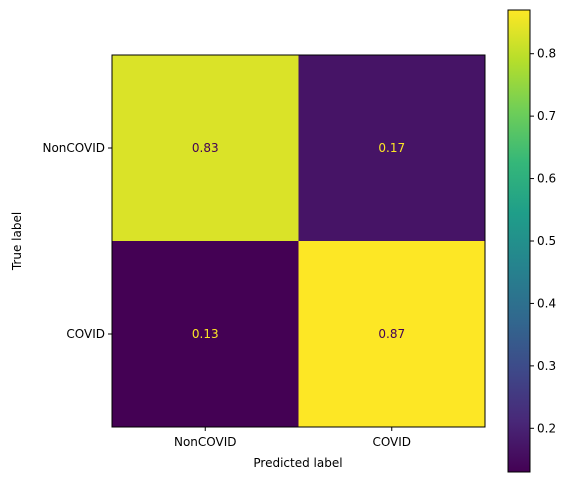 The image size is (571, 482). What do you see at coordinates (546, 303) in the screenshot?
I see `colorbar-tick-label: 0.4` at bounding box center [546, 303].